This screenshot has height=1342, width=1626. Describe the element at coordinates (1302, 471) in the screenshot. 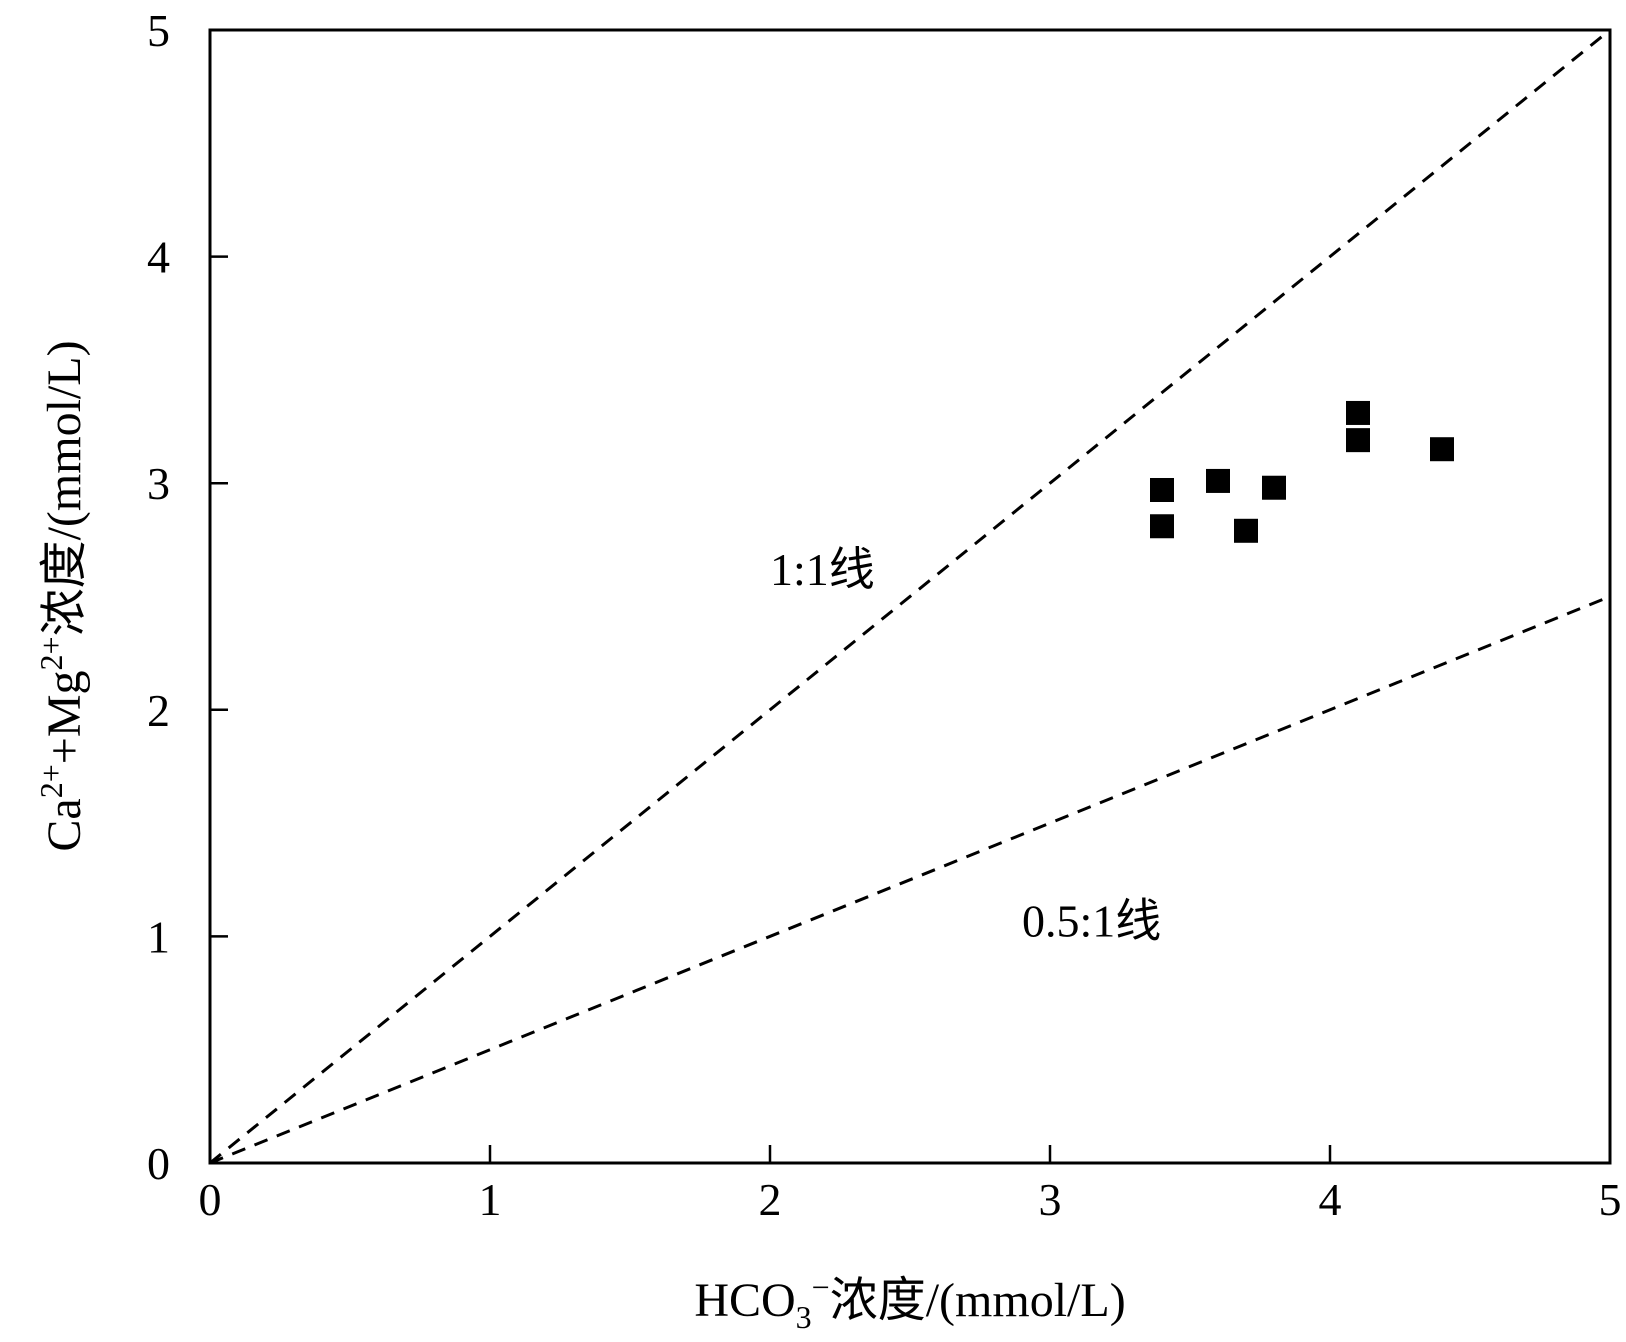

I see `data-markers` at that location.